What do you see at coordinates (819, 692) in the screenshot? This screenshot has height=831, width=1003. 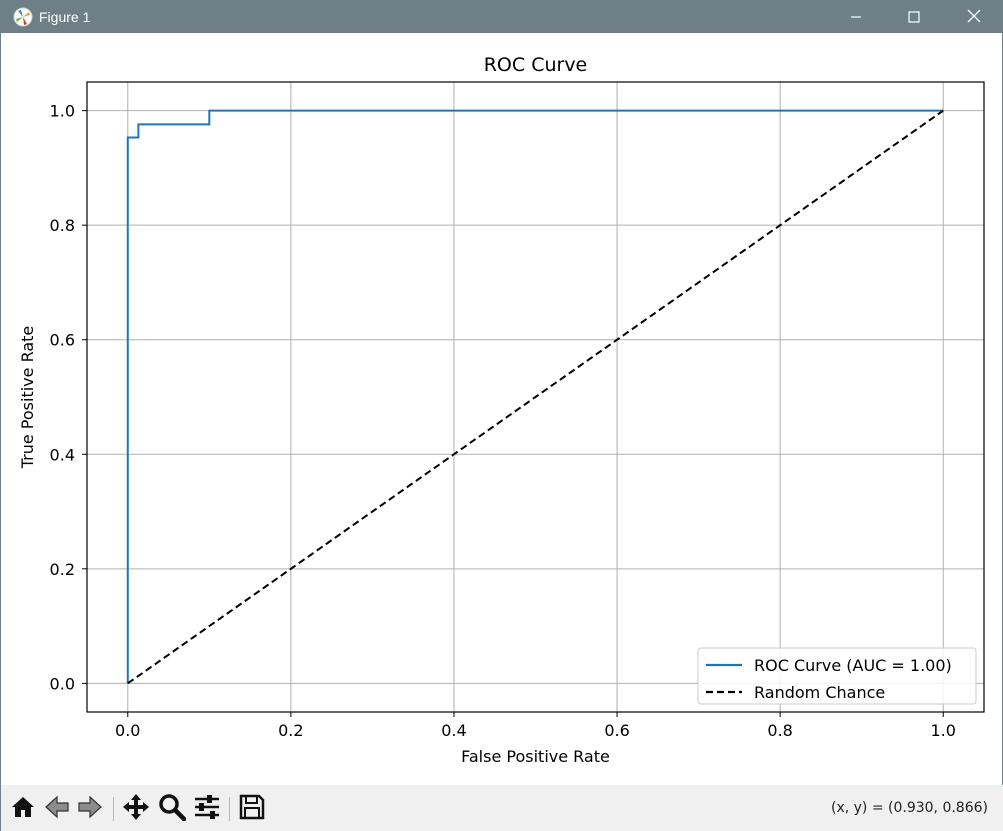 I see `legend-label: Random Chance` at bounding box center [819, 692].